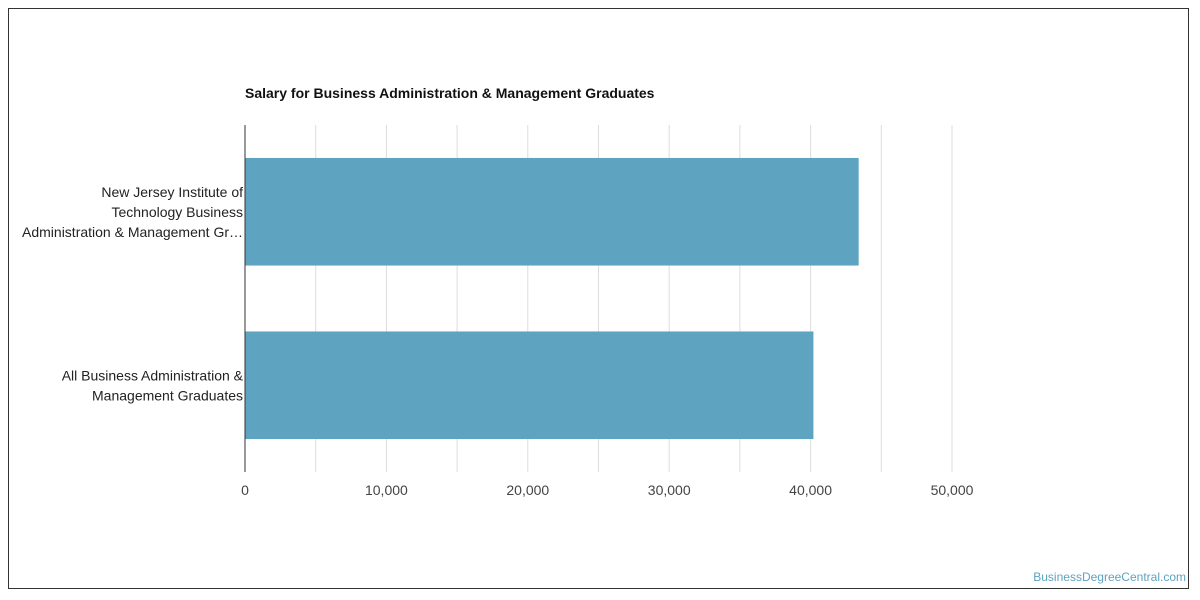 The image size is (1200, 600). Describe the element at coordinates (527, 490) in the screenshot. I see `x-tick-label: 20,000` at that location.